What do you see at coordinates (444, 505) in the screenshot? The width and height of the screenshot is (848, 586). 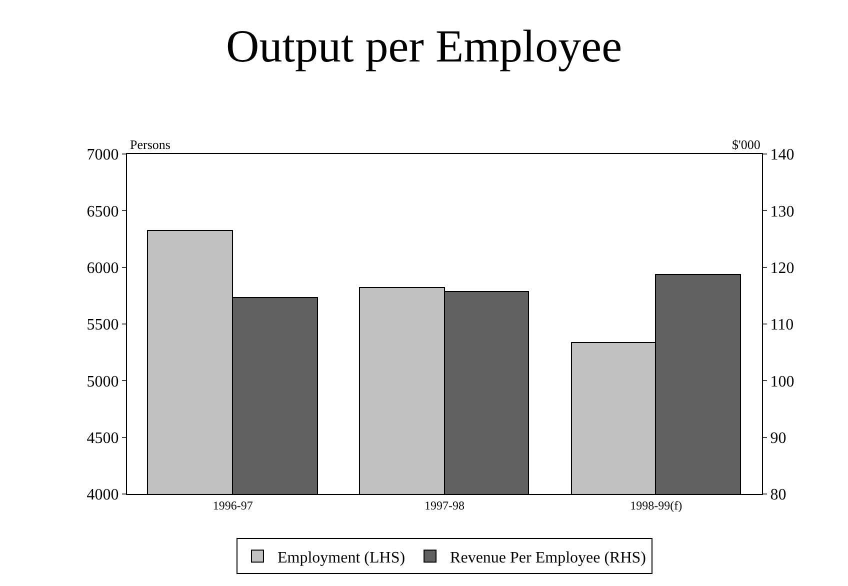 I see `x-tick-label: 1997-98` at bounding box center [444, 505].